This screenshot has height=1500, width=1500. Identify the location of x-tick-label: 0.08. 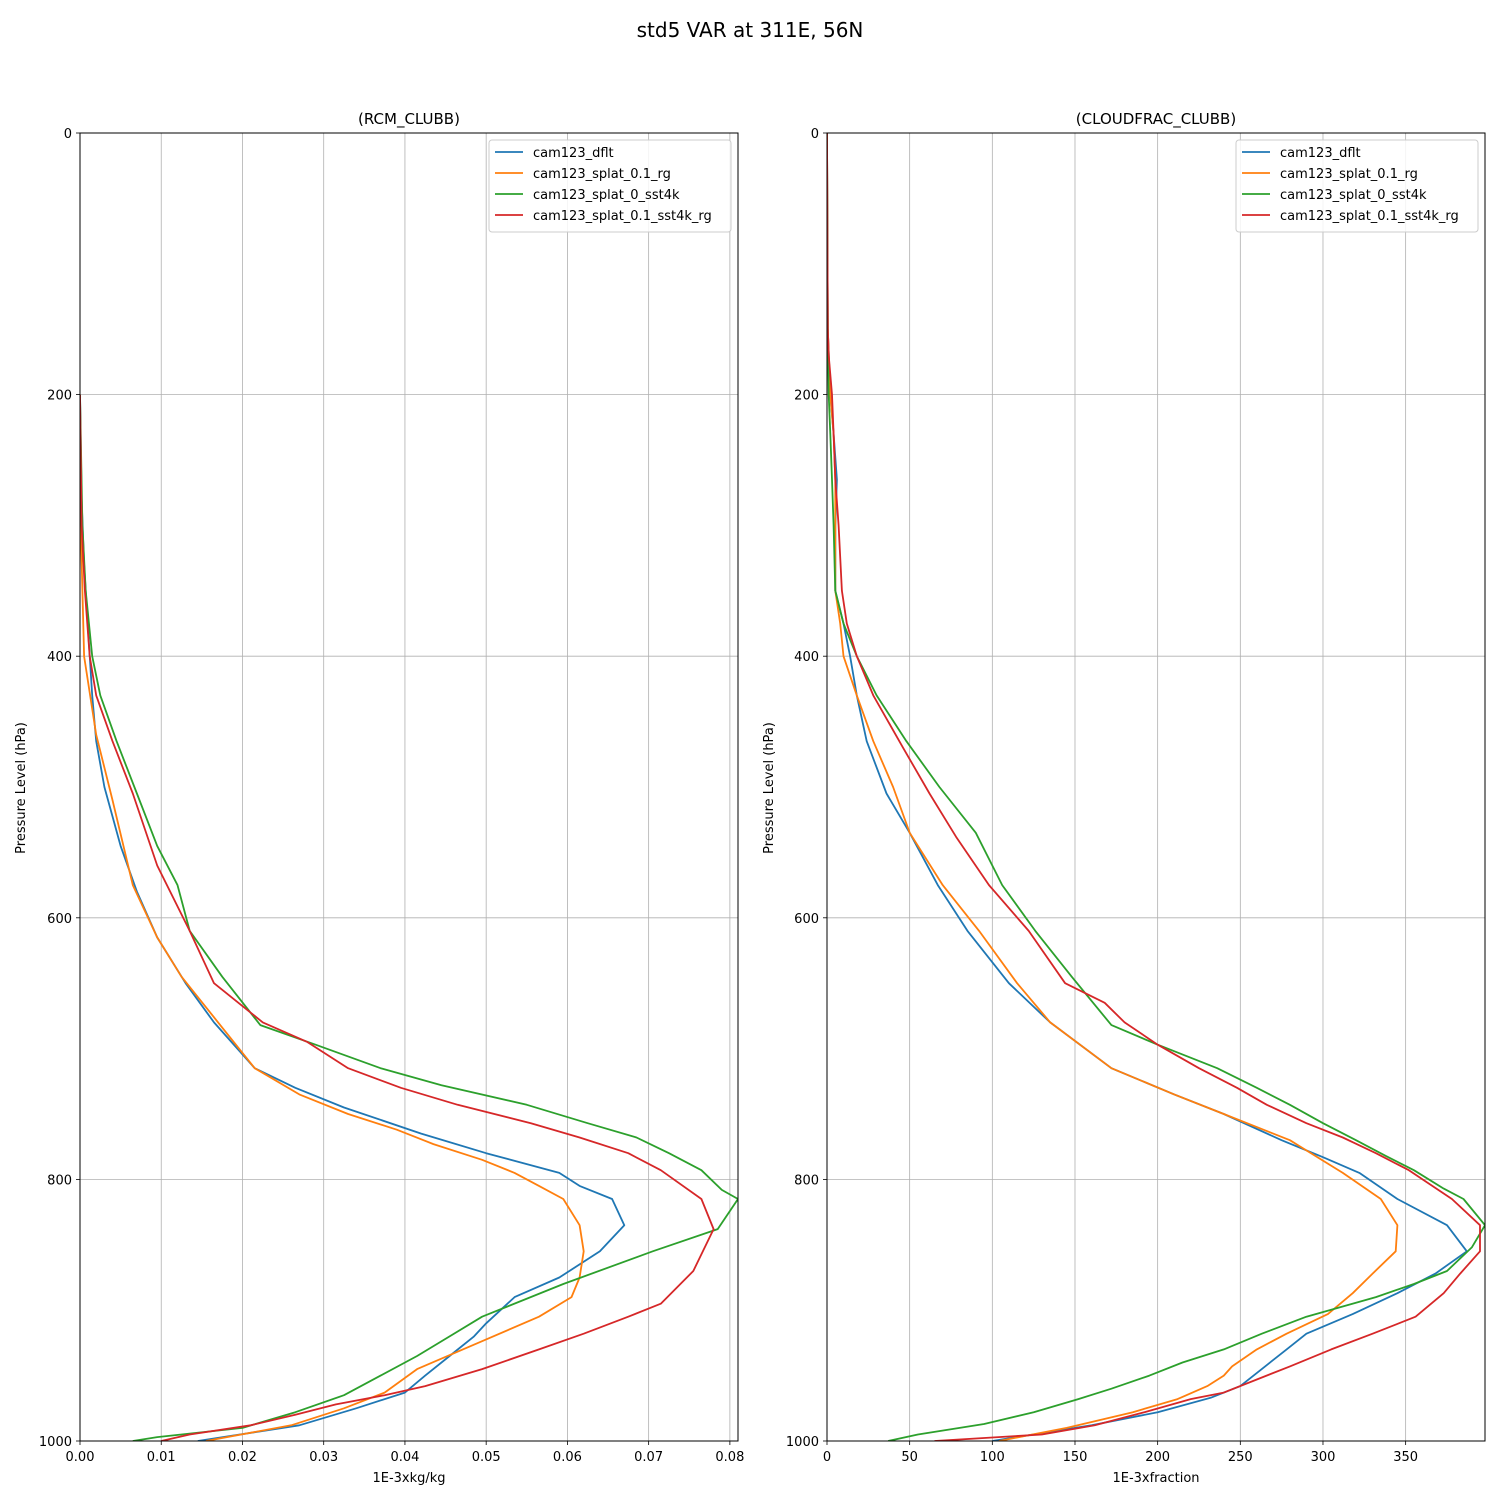
(729, 1457).